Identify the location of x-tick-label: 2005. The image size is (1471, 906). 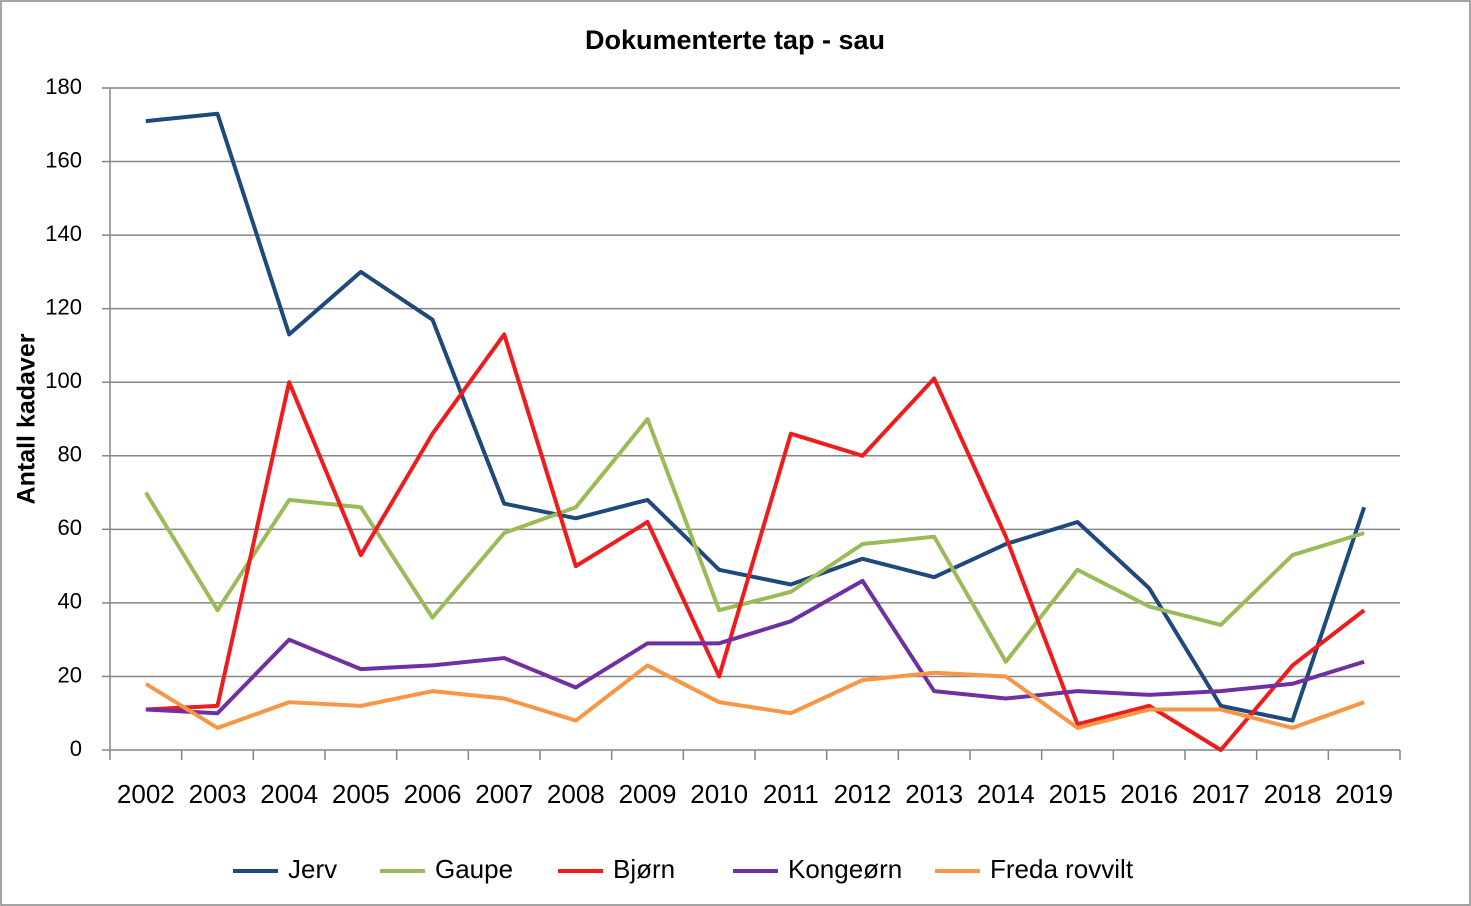
(361, 794).